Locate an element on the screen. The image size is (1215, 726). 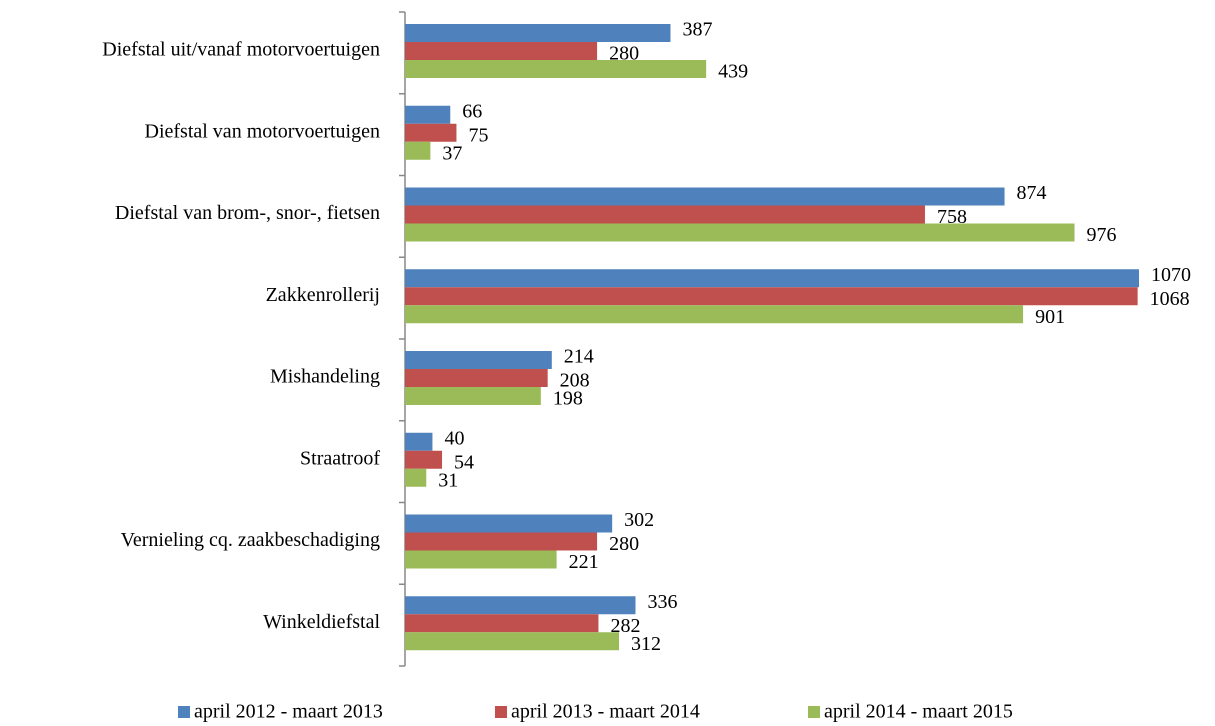
data-label: 31 is located at coordinates (448, 480).